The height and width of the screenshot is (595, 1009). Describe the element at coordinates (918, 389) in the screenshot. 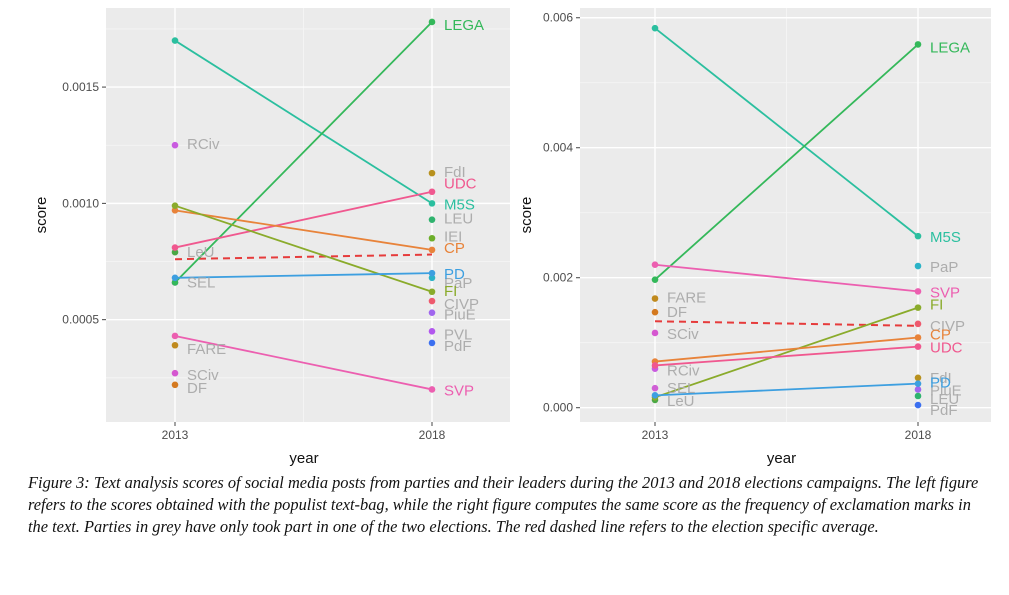

I see `point-piue` at that location.